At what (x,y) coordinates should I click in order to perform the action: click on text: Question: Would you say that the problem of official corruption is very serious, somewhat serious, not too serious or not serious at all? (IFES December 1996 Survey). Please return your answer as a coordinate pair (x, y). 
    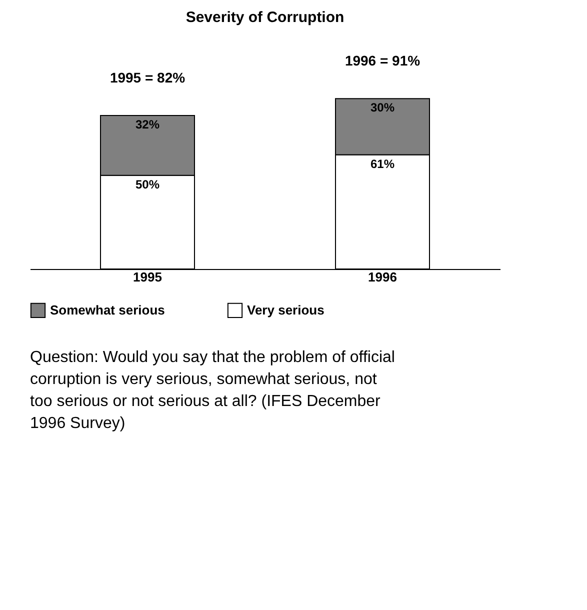
    Looking at the image, I should click on (212, 390).